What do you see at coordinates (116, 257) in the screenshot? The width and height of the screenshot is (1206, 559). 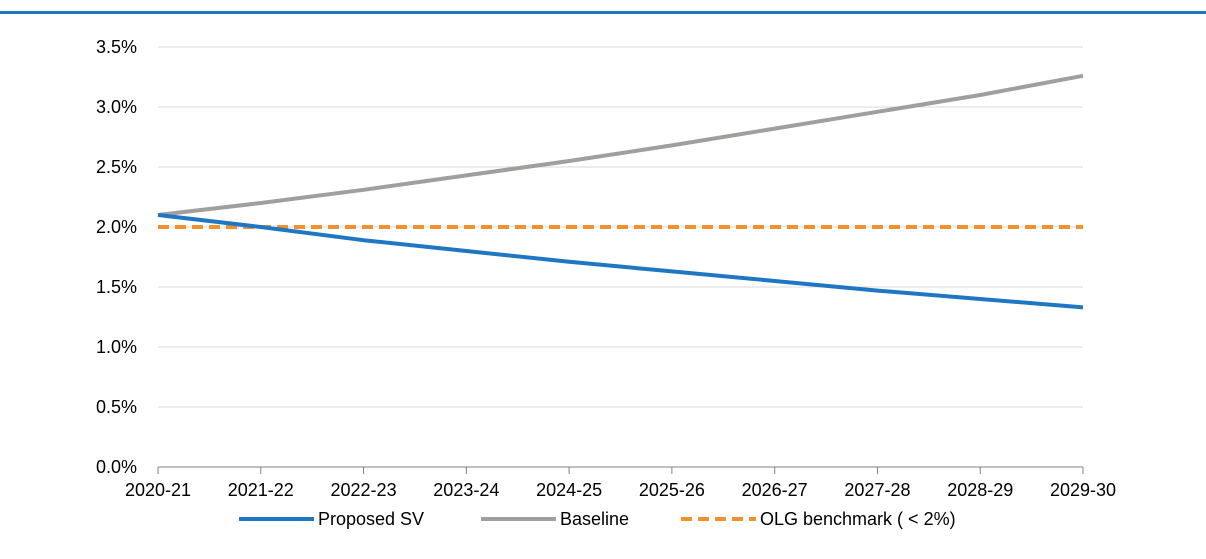 I see `y-axis-tick-labels: 0.0% 0.5% 1.0% 1.5% 2.0% 2.5% 3.0% 3.5%` at bounding box center [116, 257].